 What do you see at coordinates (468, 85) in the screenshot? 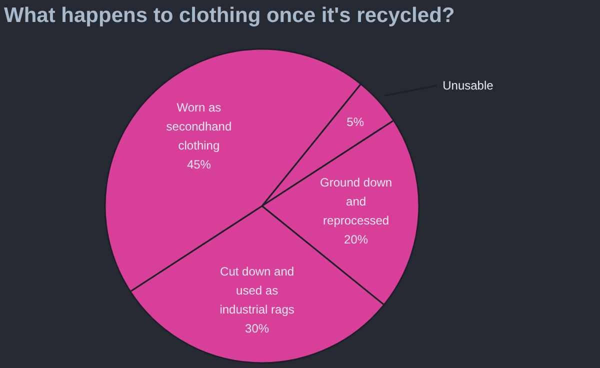
I see `slice-label: Unusable` at bounding box center [468, 85].